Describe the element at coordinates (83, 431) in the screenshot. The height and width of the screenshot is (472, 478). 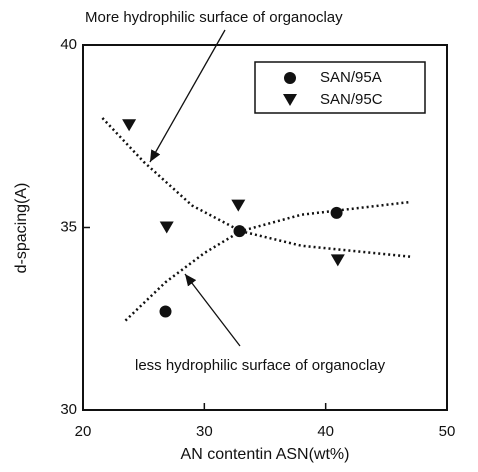
I see `x-tick-label: 20` at that location.